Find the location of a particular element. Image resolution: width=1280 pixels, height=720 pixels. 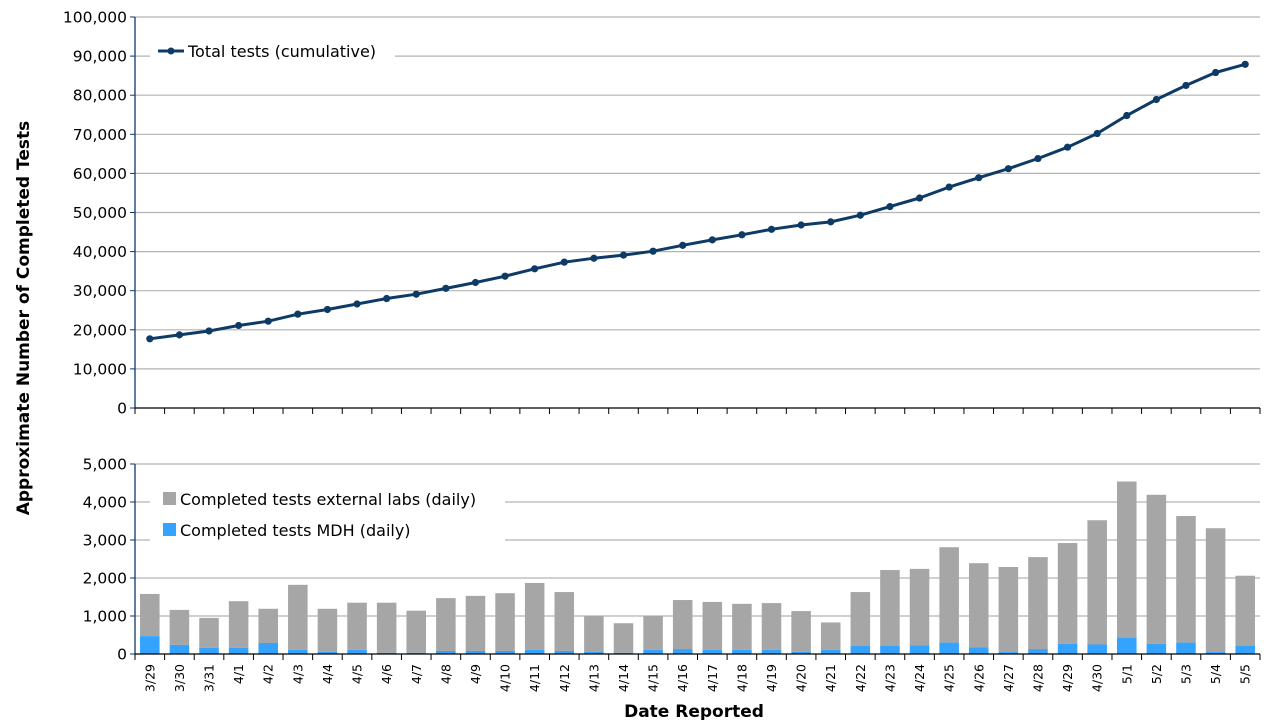

y-tick-label: 10,000 is located at coordinates (100, 369).